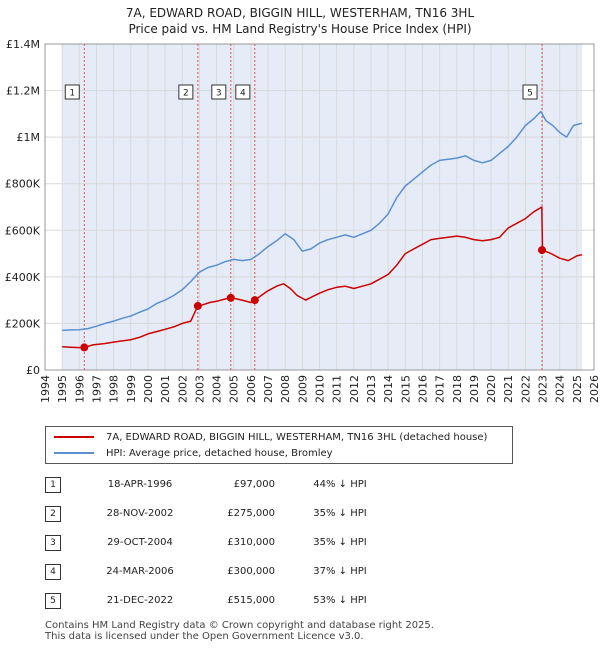 Image resolution: width=600 pixels, height=650 pixels. I want to click on x-tick-label: 1996, so click(79, 389).